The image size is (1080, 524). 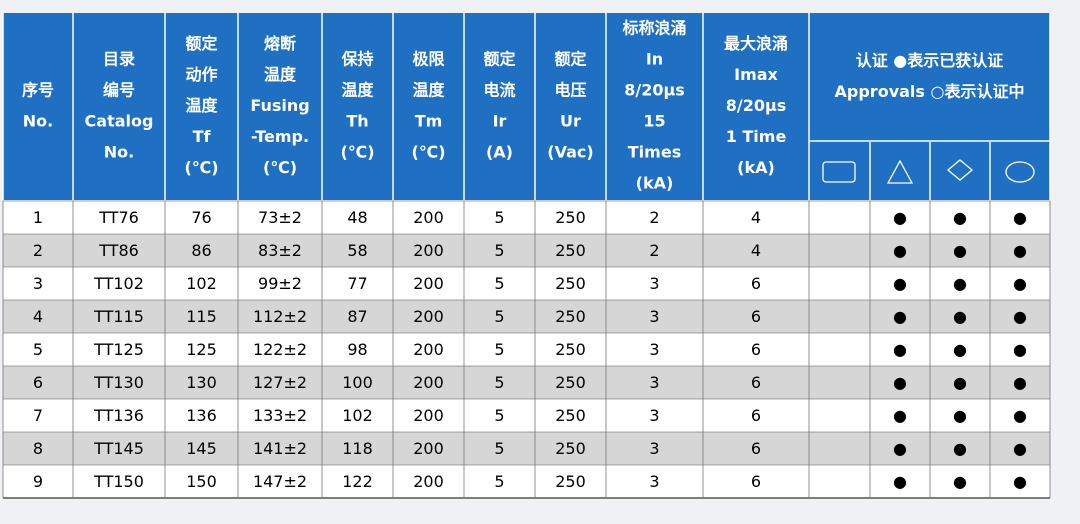 I want to click on cell: 147±2, so click(x=280, y=481).